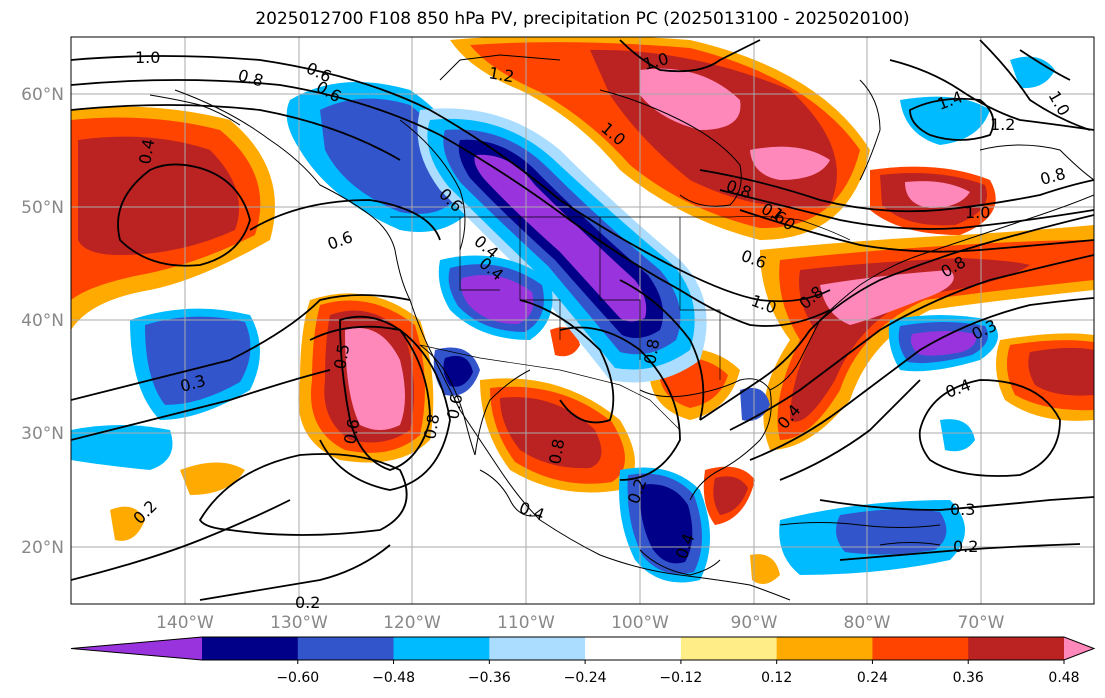 The width and height of the screenshot is (1105, 698). What do you see at coordinates (185, 623) in the screenshot?
I see `lon-label-140w: 140°W` at bounding box center [185, 623].